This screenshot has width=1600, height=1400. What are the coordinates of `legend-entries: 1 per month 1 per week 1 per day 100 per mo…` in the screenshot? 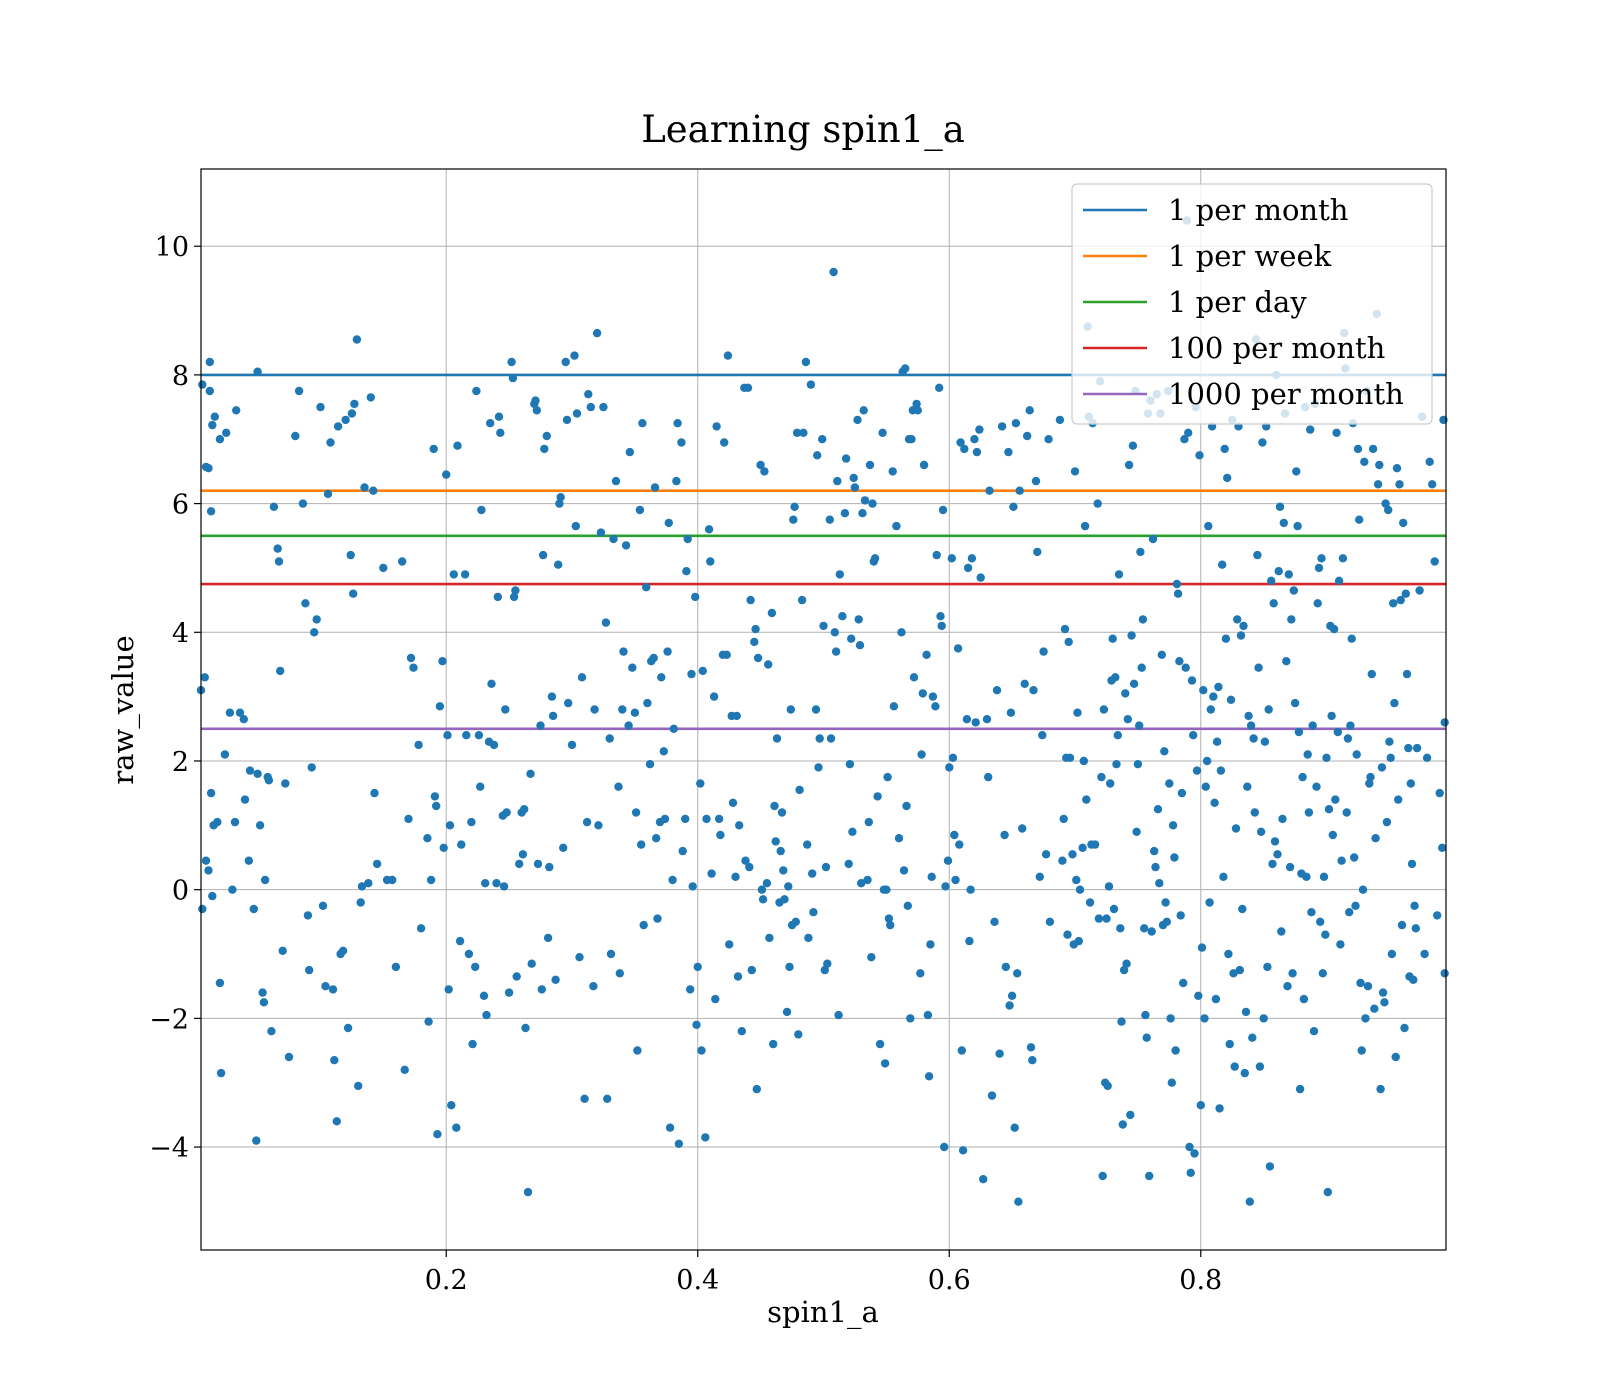 It's located at (1243, 302).